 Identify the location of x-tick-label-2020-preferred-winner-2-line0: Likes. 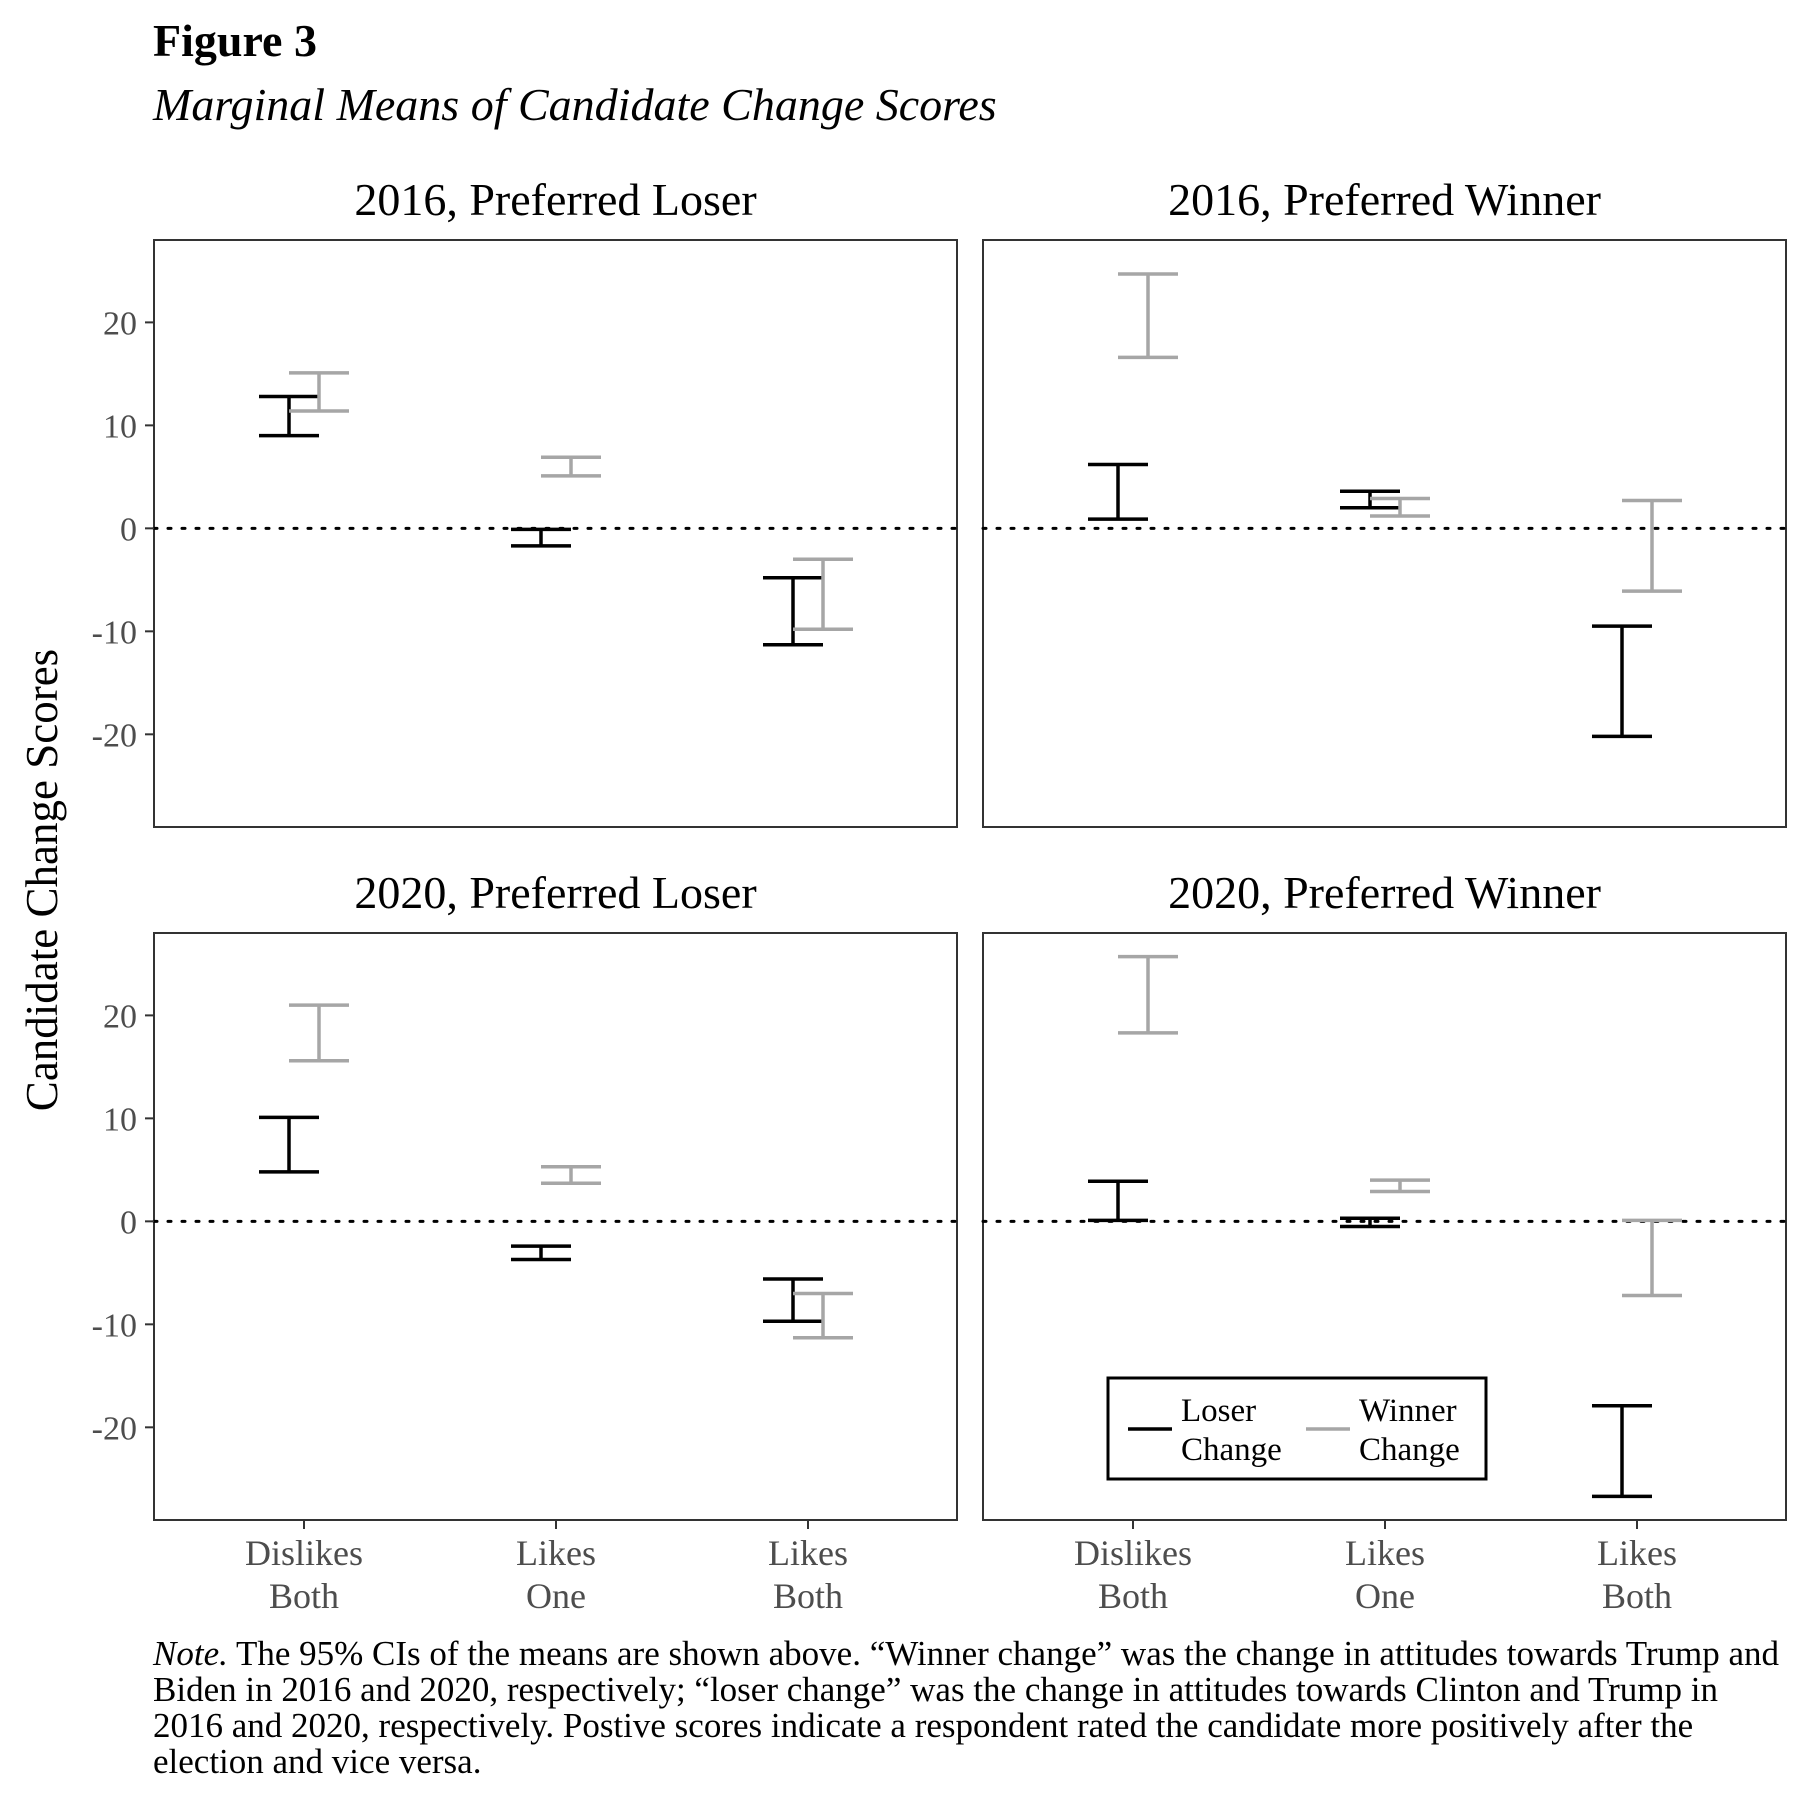
(1637, 1553).